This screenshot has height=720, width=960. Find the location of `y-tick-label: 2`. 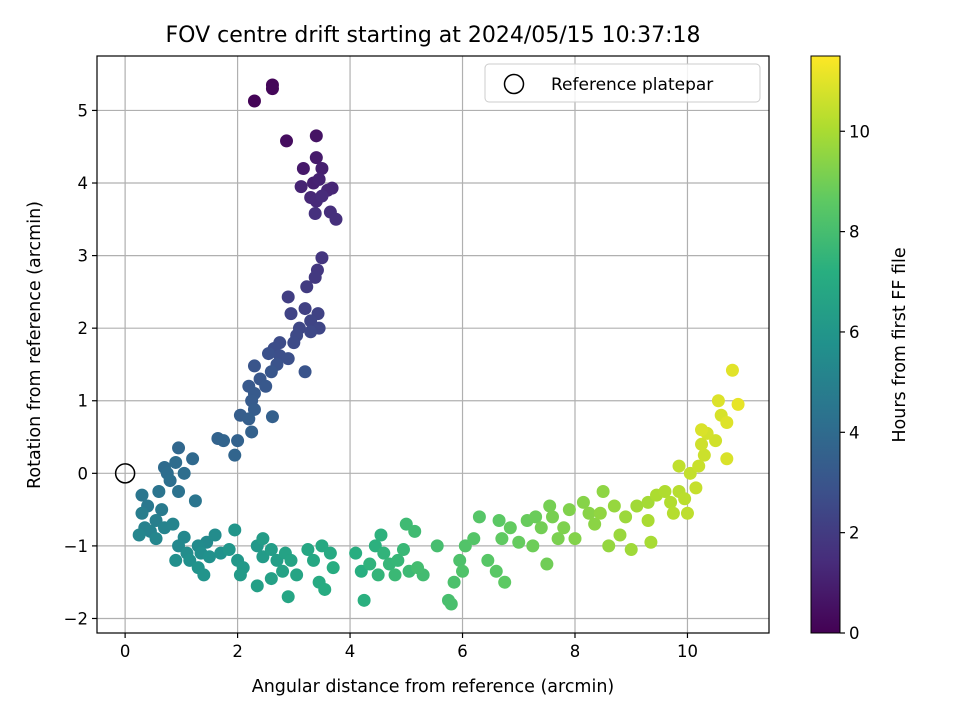

y-tick-label: 2 is located at coordinates (83, 328).